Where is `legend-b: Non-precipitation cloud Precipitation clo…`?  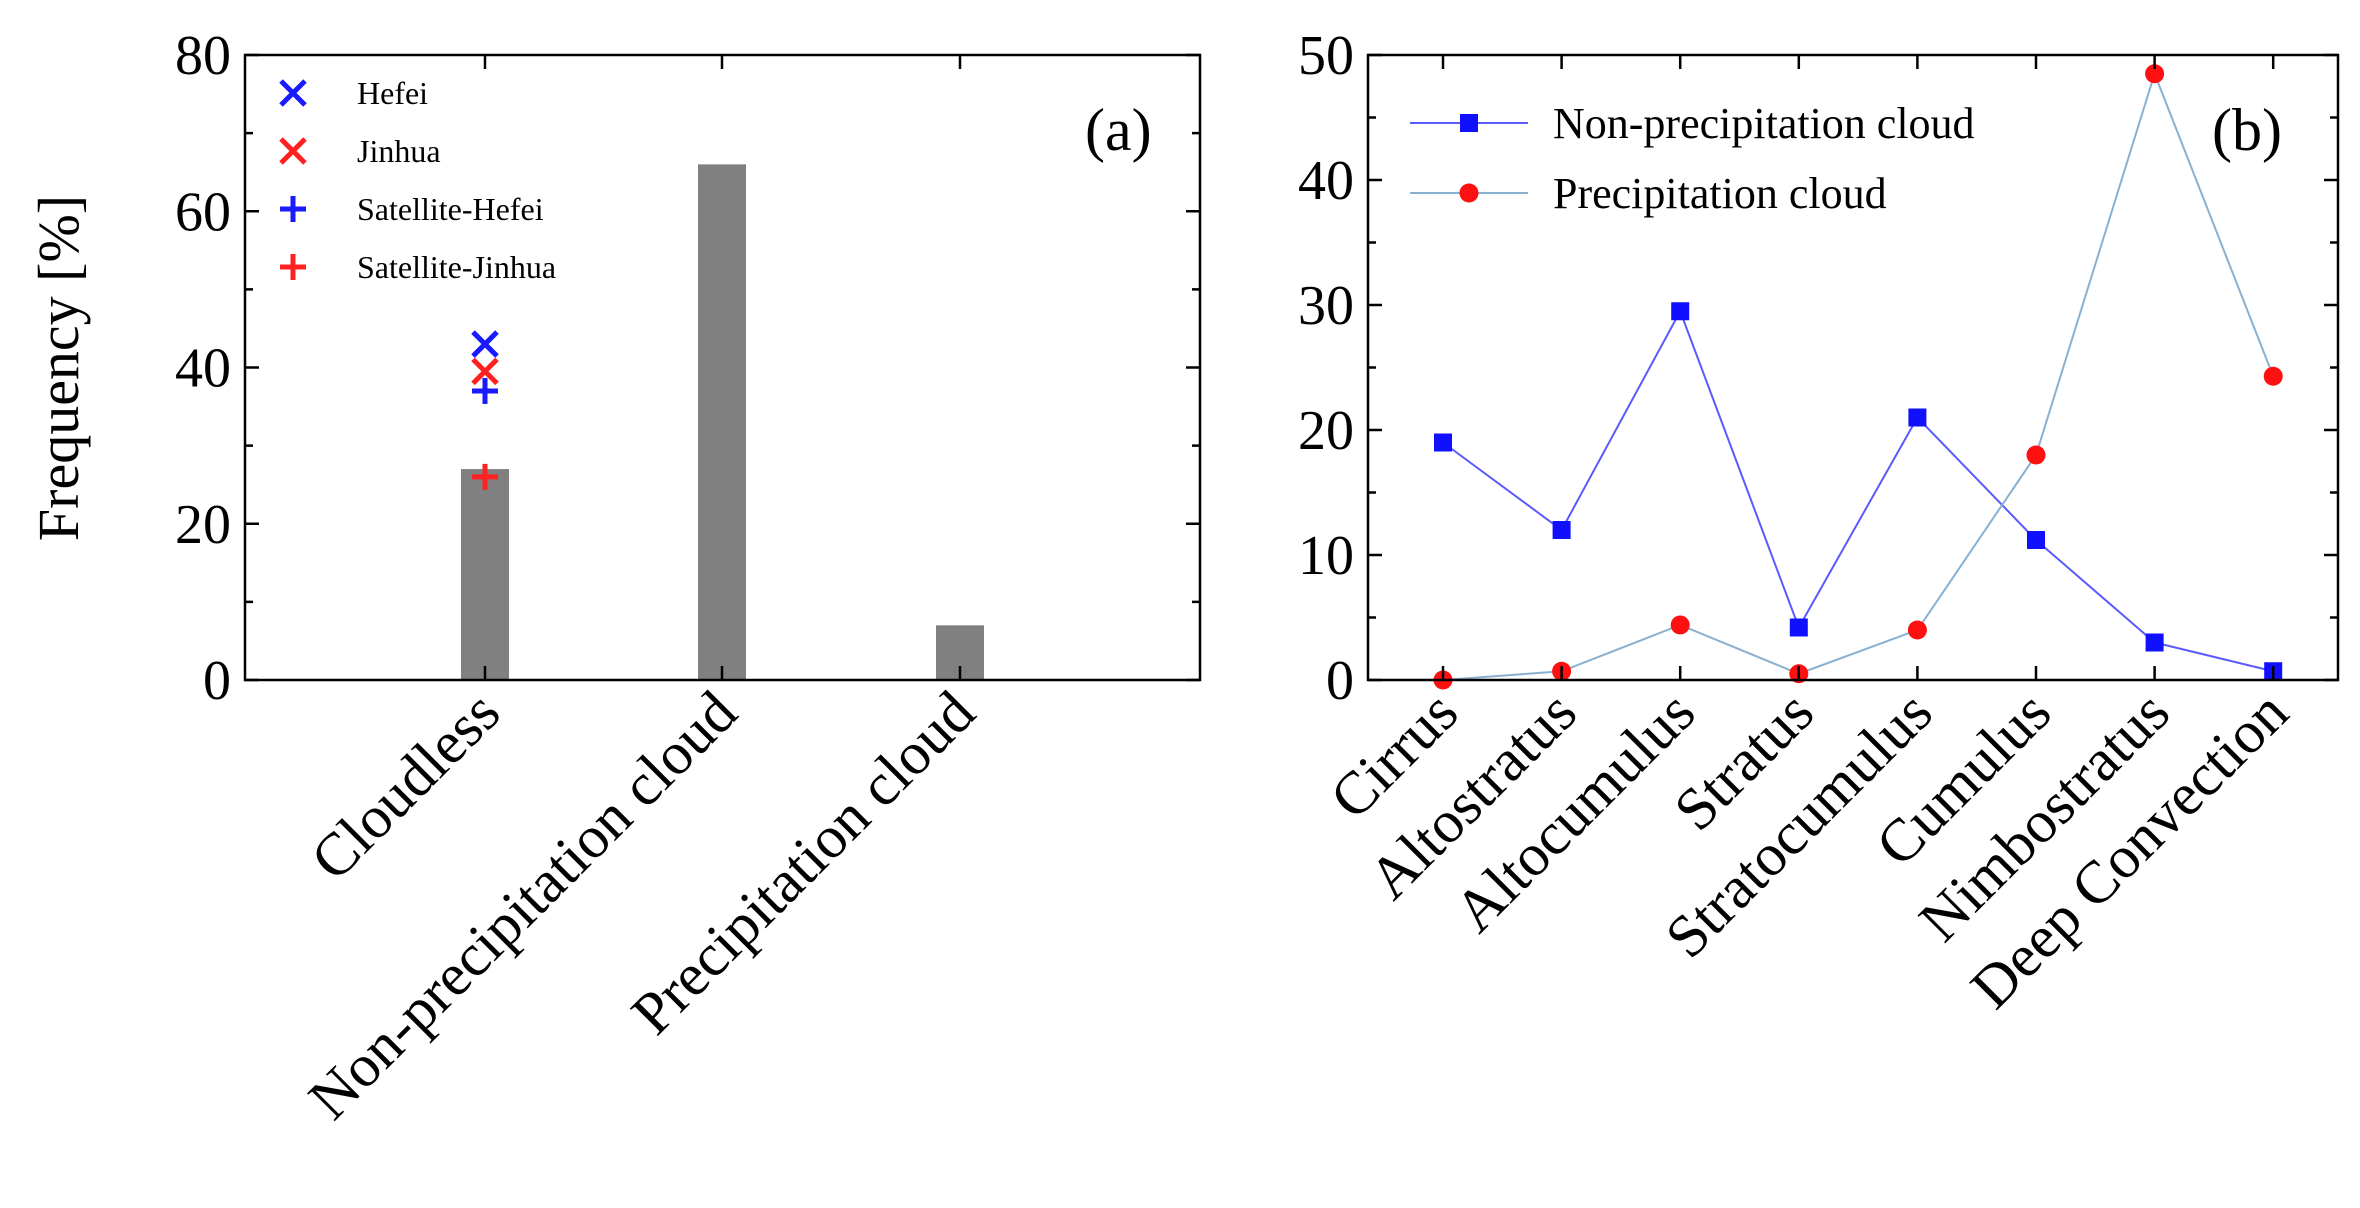
legend-b: Non-precipitation cloud Precipitation clo… is located at coordinates (1692, 158).